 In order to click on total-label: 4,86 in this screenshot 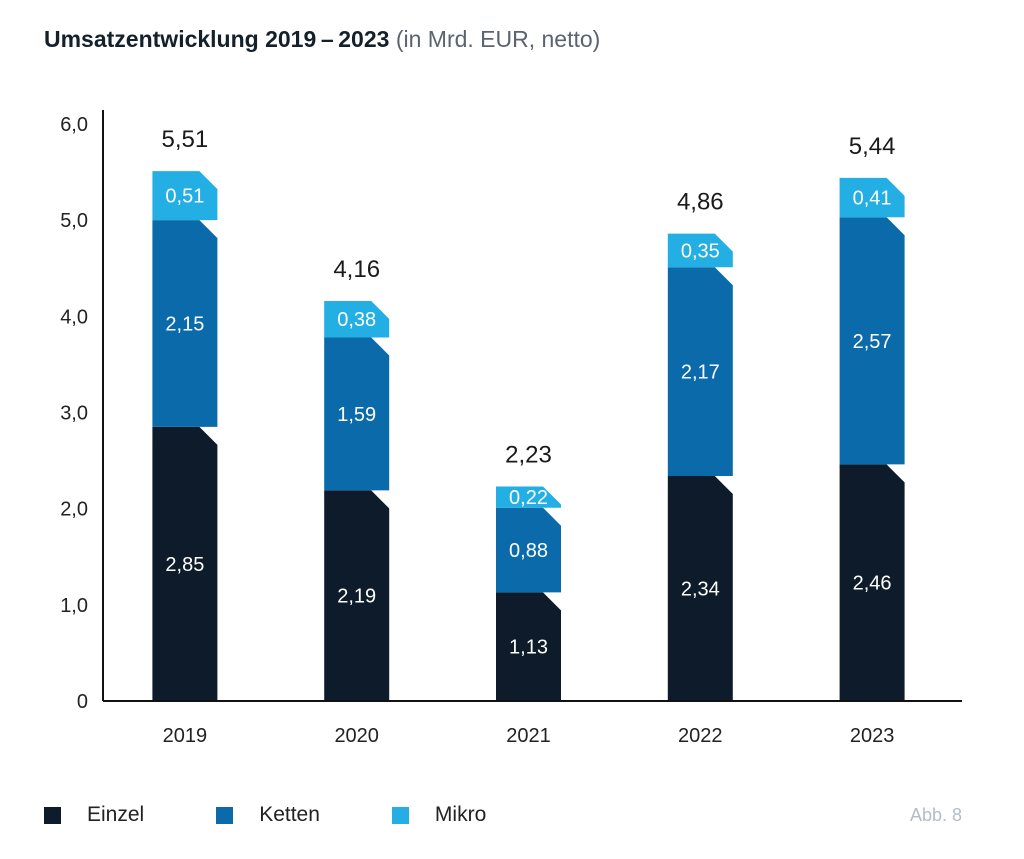, I will do `click(700, 202)`.